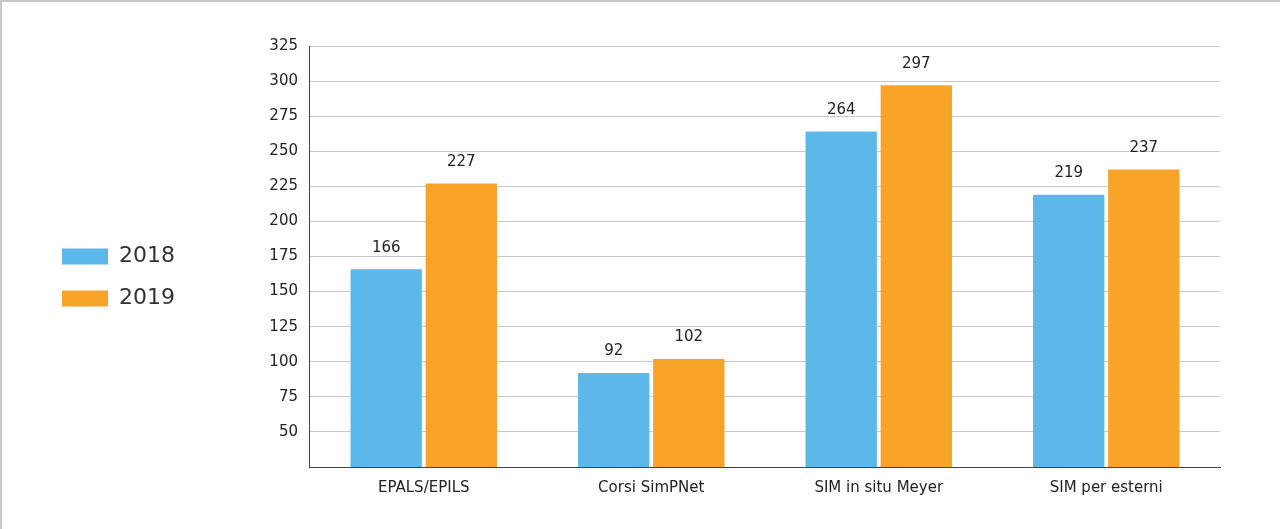 This screenshot has height=529, width=1280. I want to click on legend-label: 2018, so click(147, 255).